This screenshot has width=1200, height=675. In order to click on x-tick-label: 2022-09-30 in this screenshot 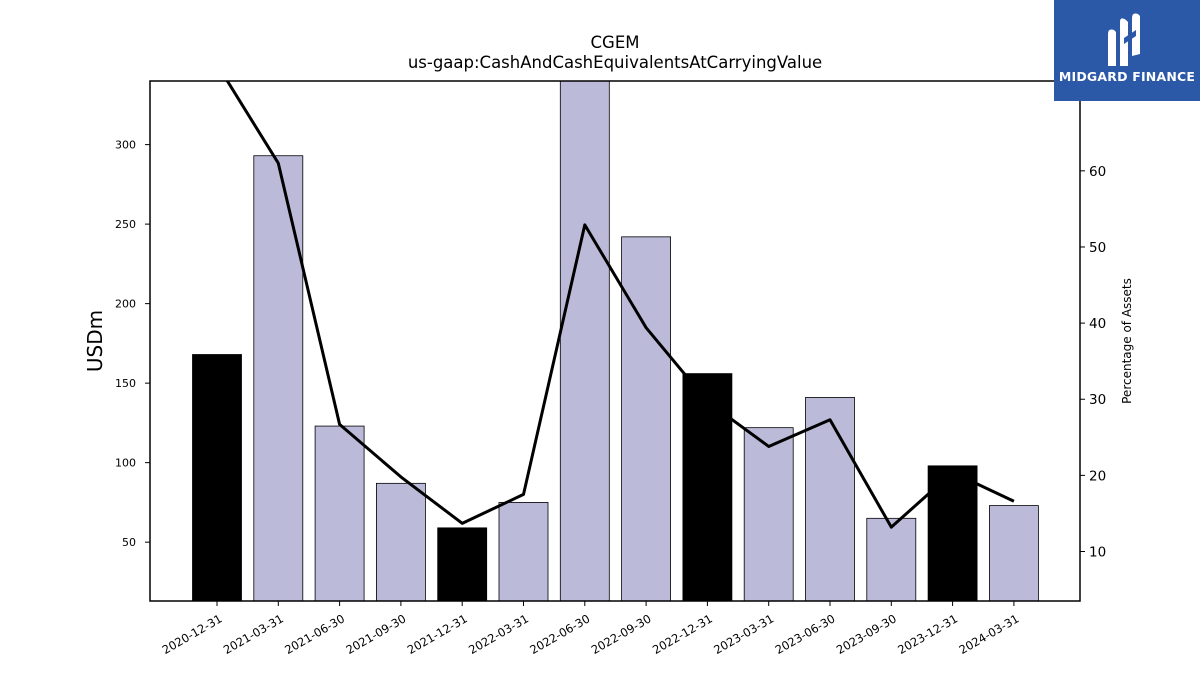, I will do `click(621, 634)`.